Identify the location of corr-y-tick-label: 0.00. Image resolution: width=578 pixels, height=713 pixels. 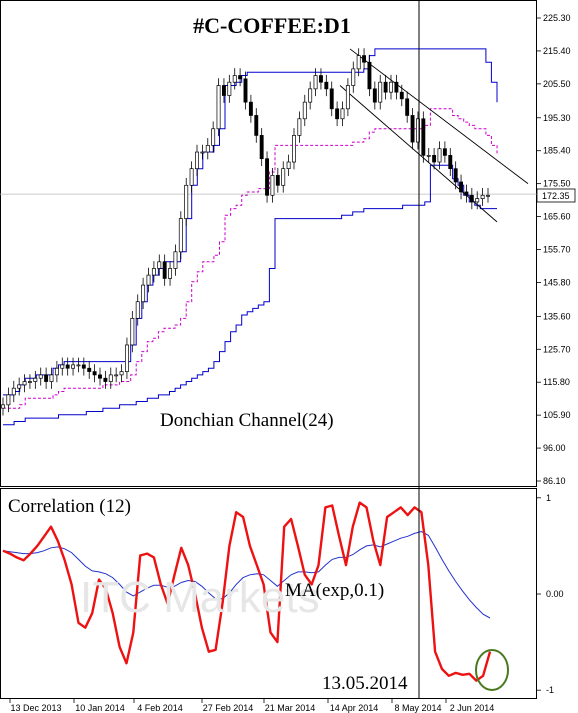
(555, 594).